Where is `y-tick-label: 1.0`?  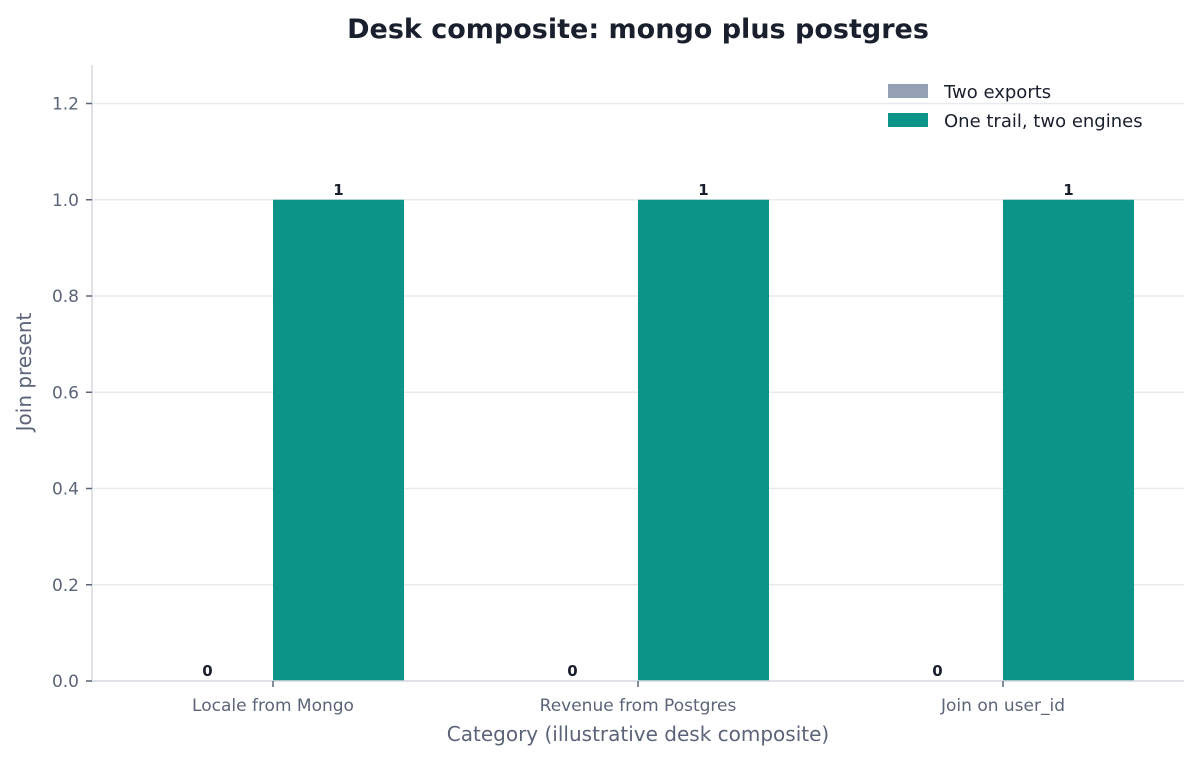
y-tick-label: 1.0 is located at coordinates (65, 201).